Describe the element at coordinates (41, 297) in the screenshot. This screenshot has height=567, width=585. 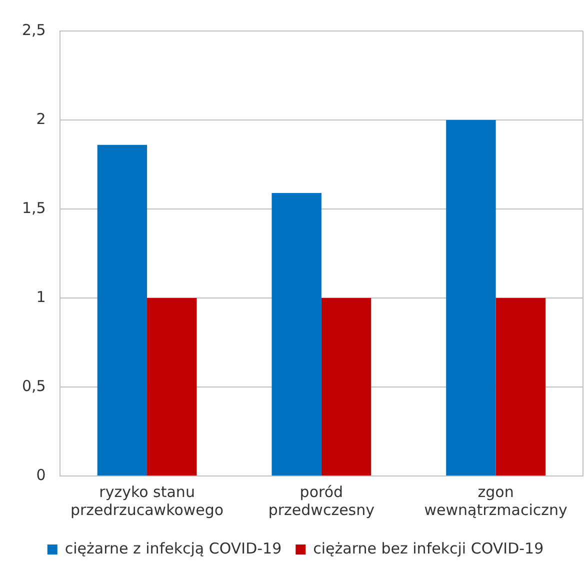
I see `y-tick-label: 1` at that location.